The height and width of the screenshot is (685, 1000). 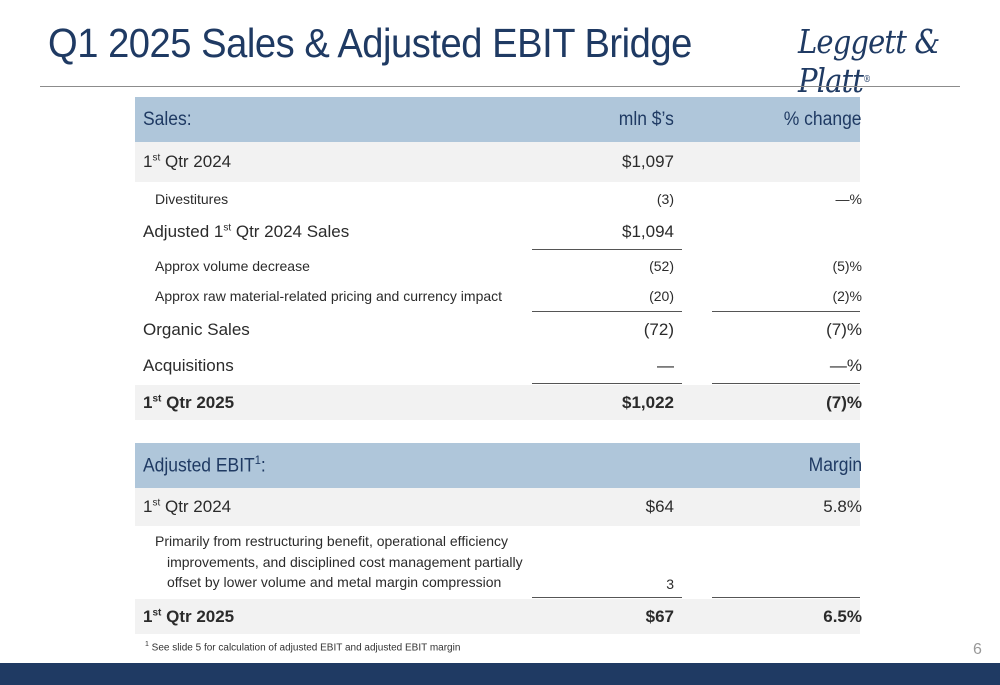 What do you see at coordinates (648, 231) in the screenshot?
I see `row-value: $1,094` at bounding box center [648, 231].